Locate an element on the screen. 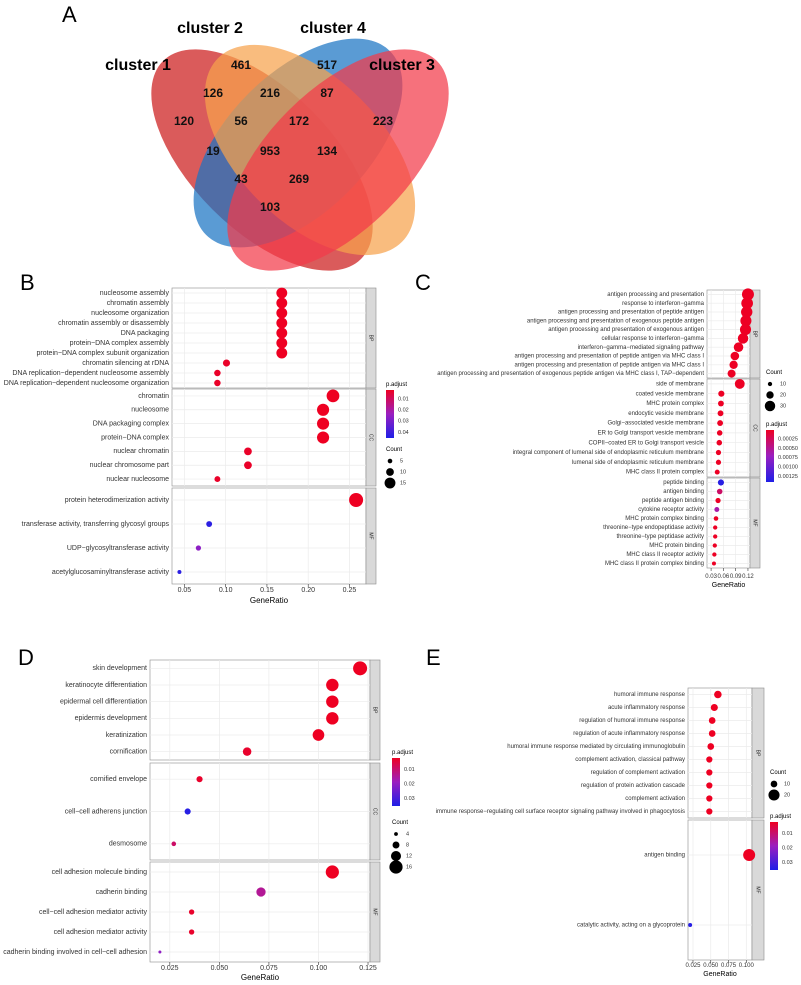  x-tick-label-0-075: 0.075 is located at coordinates (729, 966).